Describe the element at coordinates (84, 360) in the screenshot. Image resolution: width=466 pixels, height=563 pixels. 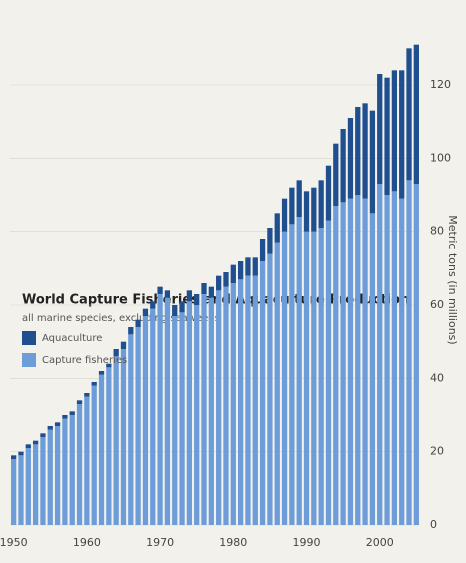
I see `legend-label: Capture fisheries` at that location.